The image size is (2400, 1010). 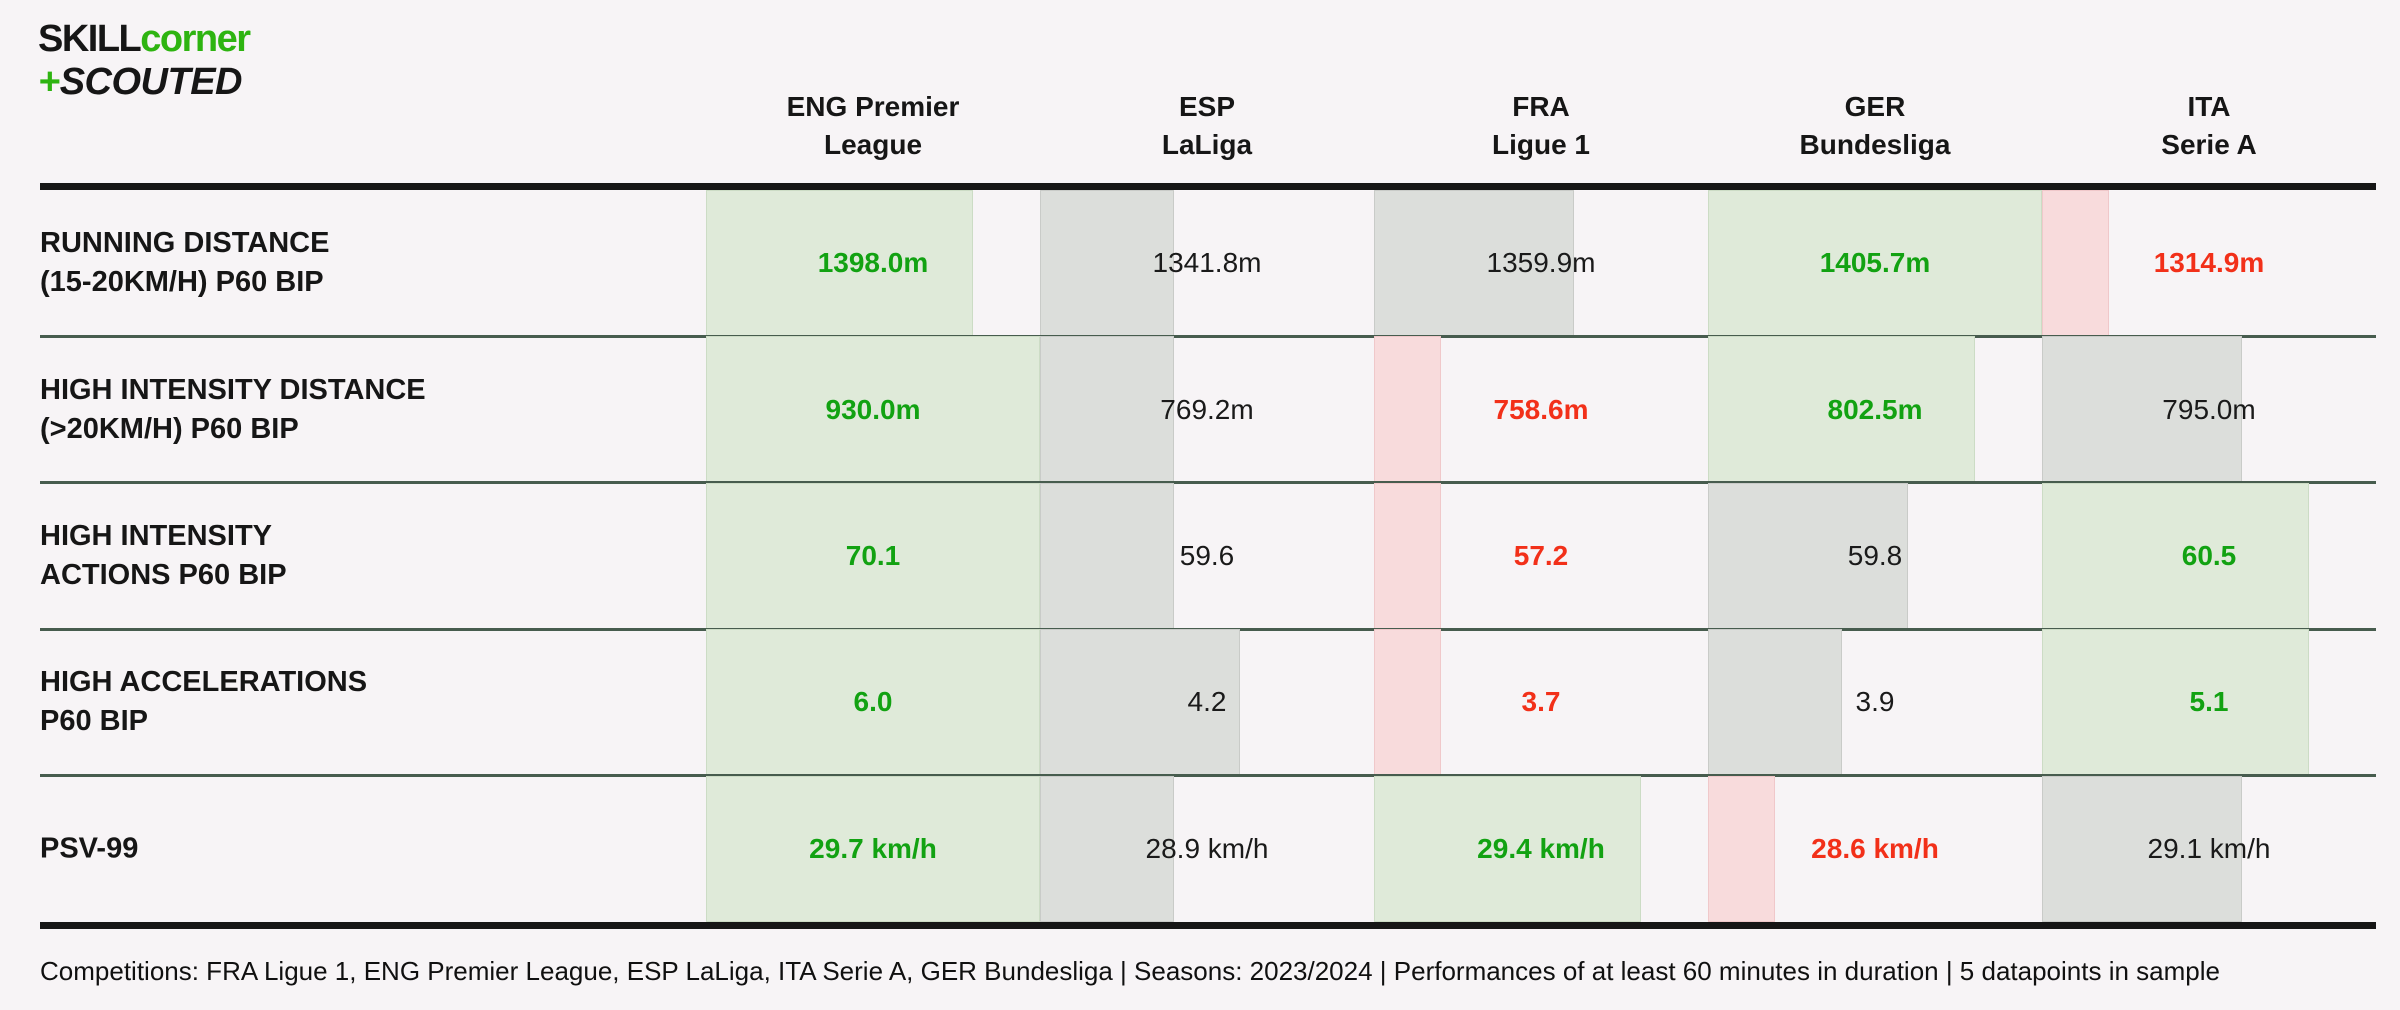 What do you see at coordinates (1207, 702) in the screenshot?
I see `value-high-accelerations-esp: 4.2` at bounding box center [1207, 702].